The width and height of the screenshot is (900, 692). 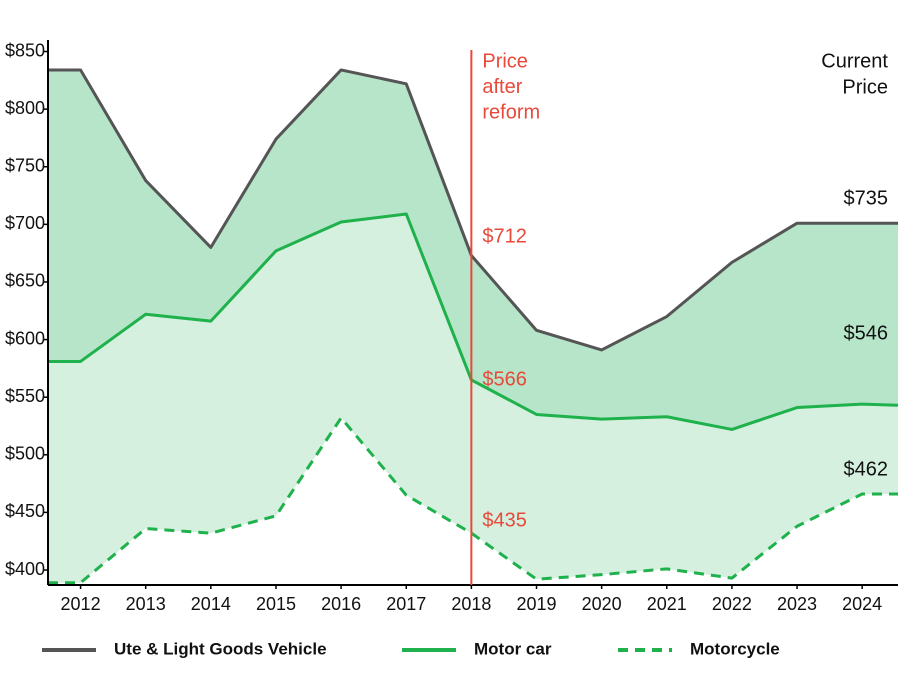 I want to click on y-tick-label: $600, so click(x=25, y=338).